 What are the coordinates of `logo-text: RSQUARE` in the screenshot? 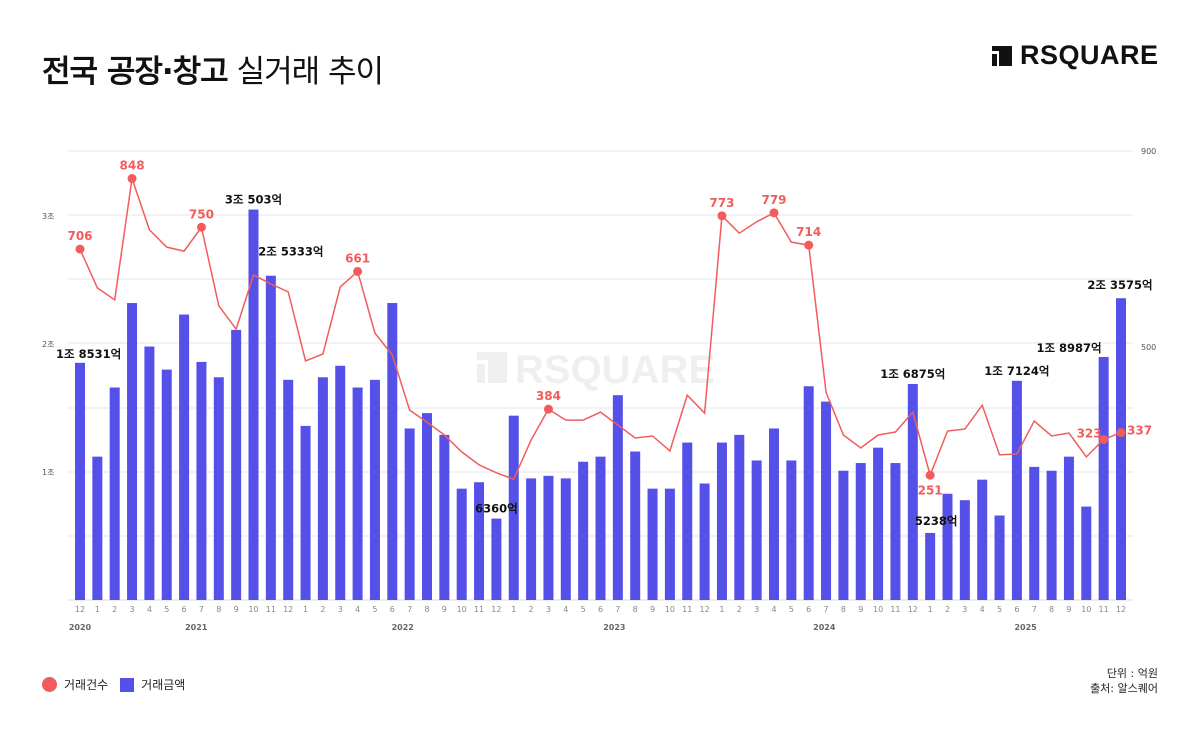 It's located at (1089, 55).